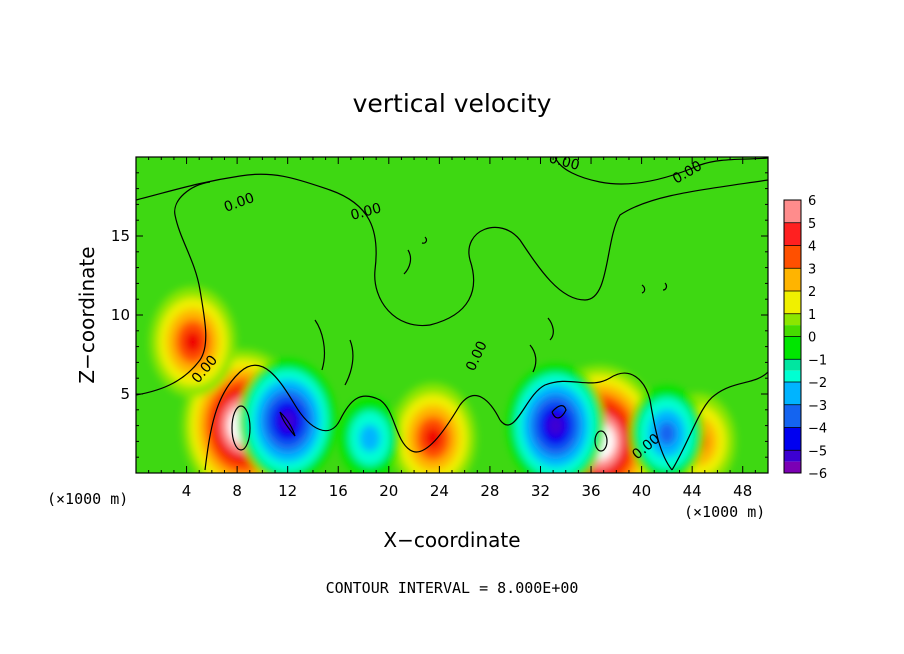 The width and height of the screenshot is (904, 654). I want to click on x-tick-label: 40, so click(641, 491).